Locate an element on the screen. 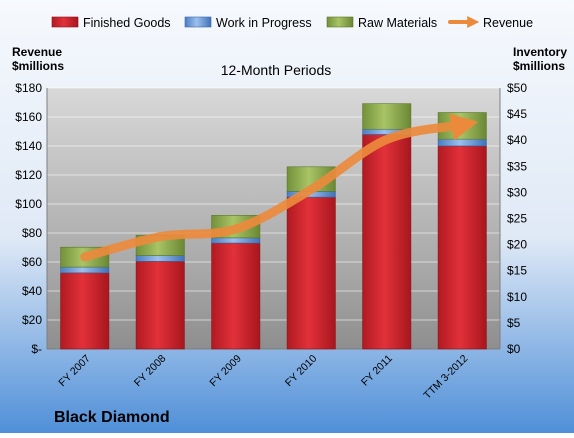 This screenshot has width=574, height=438. left-tick-label: $80 is located at coordinates (32, 233).